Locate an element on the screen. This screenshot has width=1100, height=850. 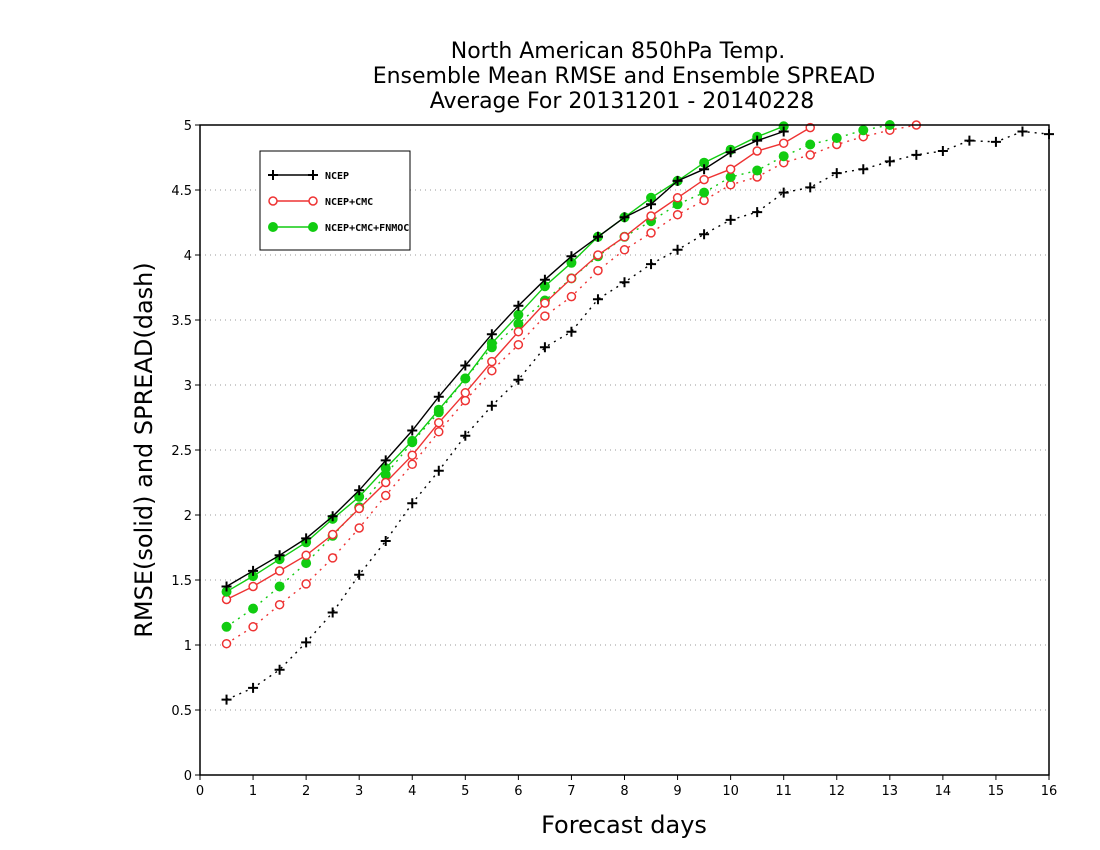
x-tick-label: 14 is located at coordinates (943, 791).